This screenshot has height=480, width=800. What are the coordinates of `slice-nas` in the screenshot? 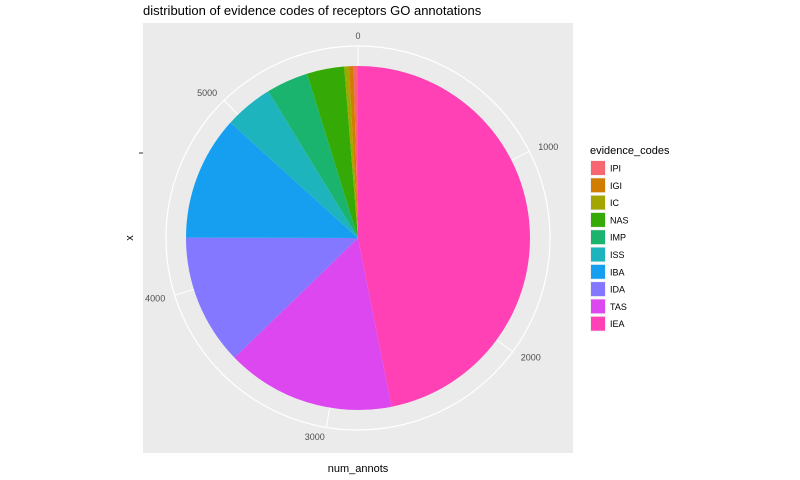 It's located at (332, 152).